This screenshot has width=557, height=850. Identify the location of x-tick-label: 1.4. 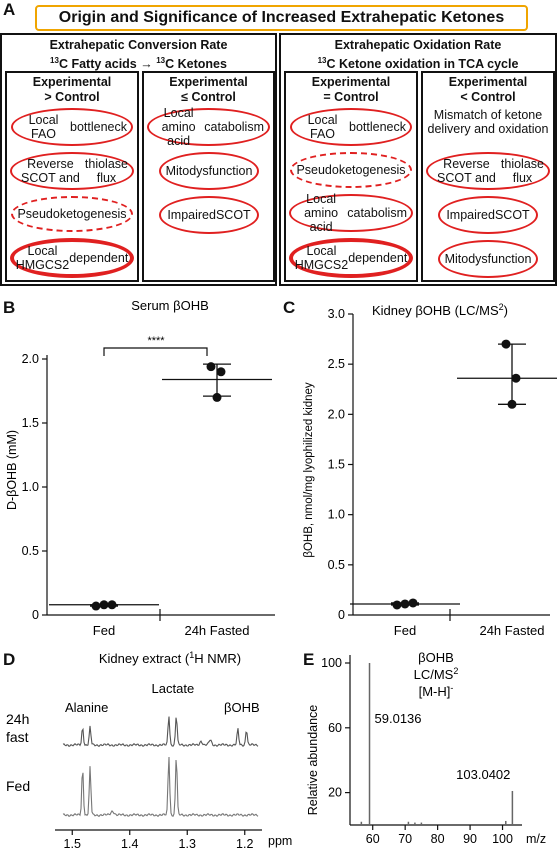
(129, 843).